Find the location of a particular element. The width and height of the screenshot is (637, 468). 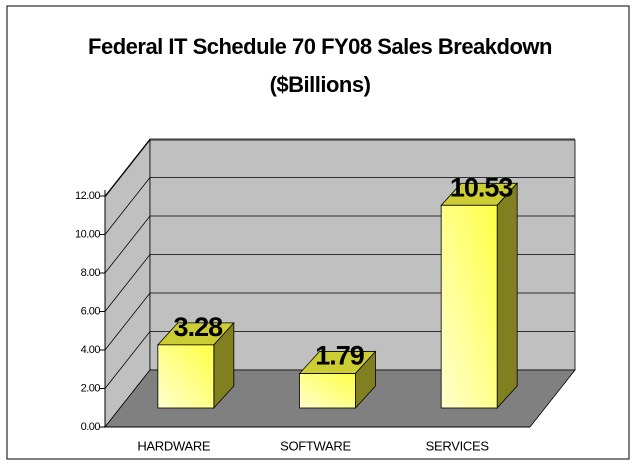

y-tick-label: 8.00 is located at coordinates (91, 273).